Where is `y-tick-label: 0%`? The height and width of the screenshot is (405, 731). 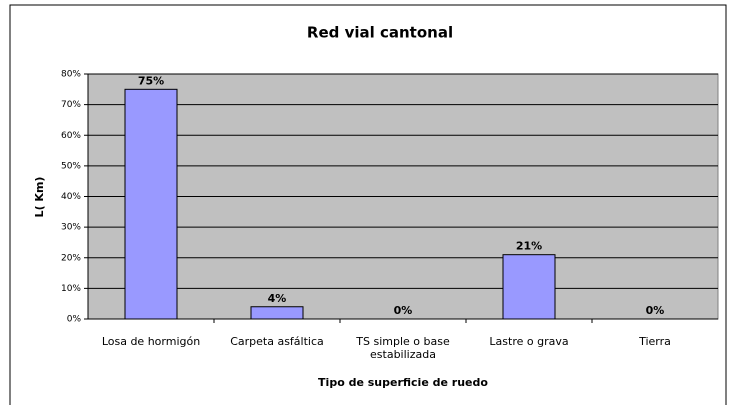 y-tick-label: 0% is located at coordinates (74, 320).